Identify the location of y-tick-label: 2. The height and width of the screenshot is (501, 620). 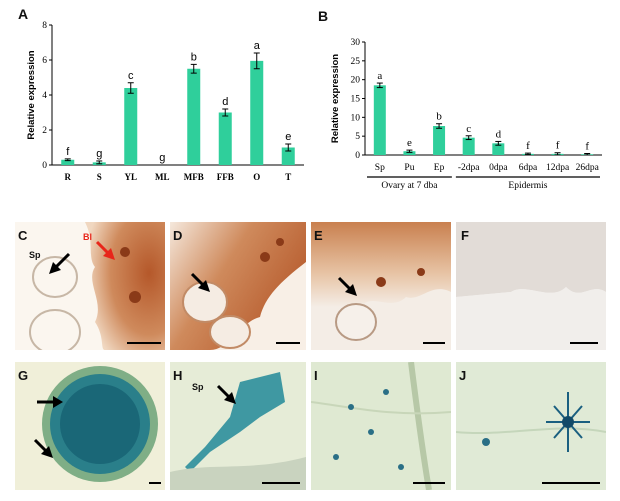
(44, 131).